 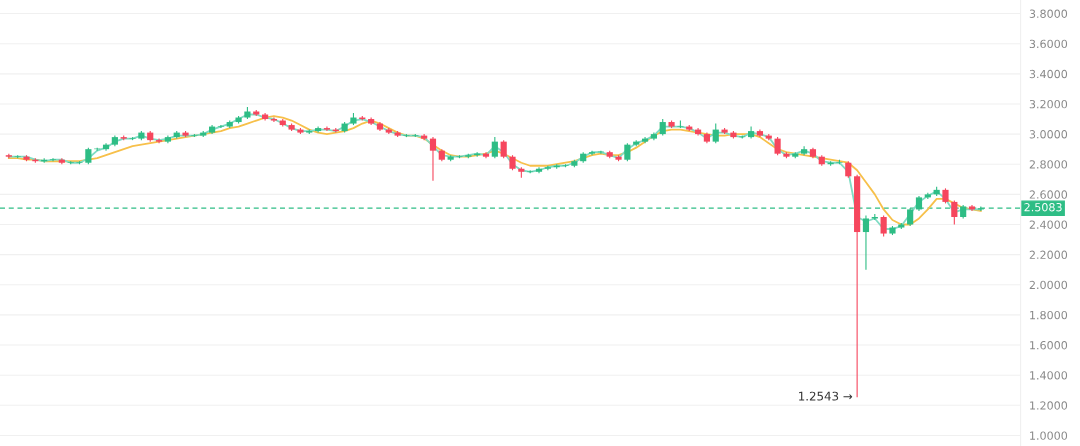 I want to click on y-tick-label: 3.2000, so click(x=1048, y=104).